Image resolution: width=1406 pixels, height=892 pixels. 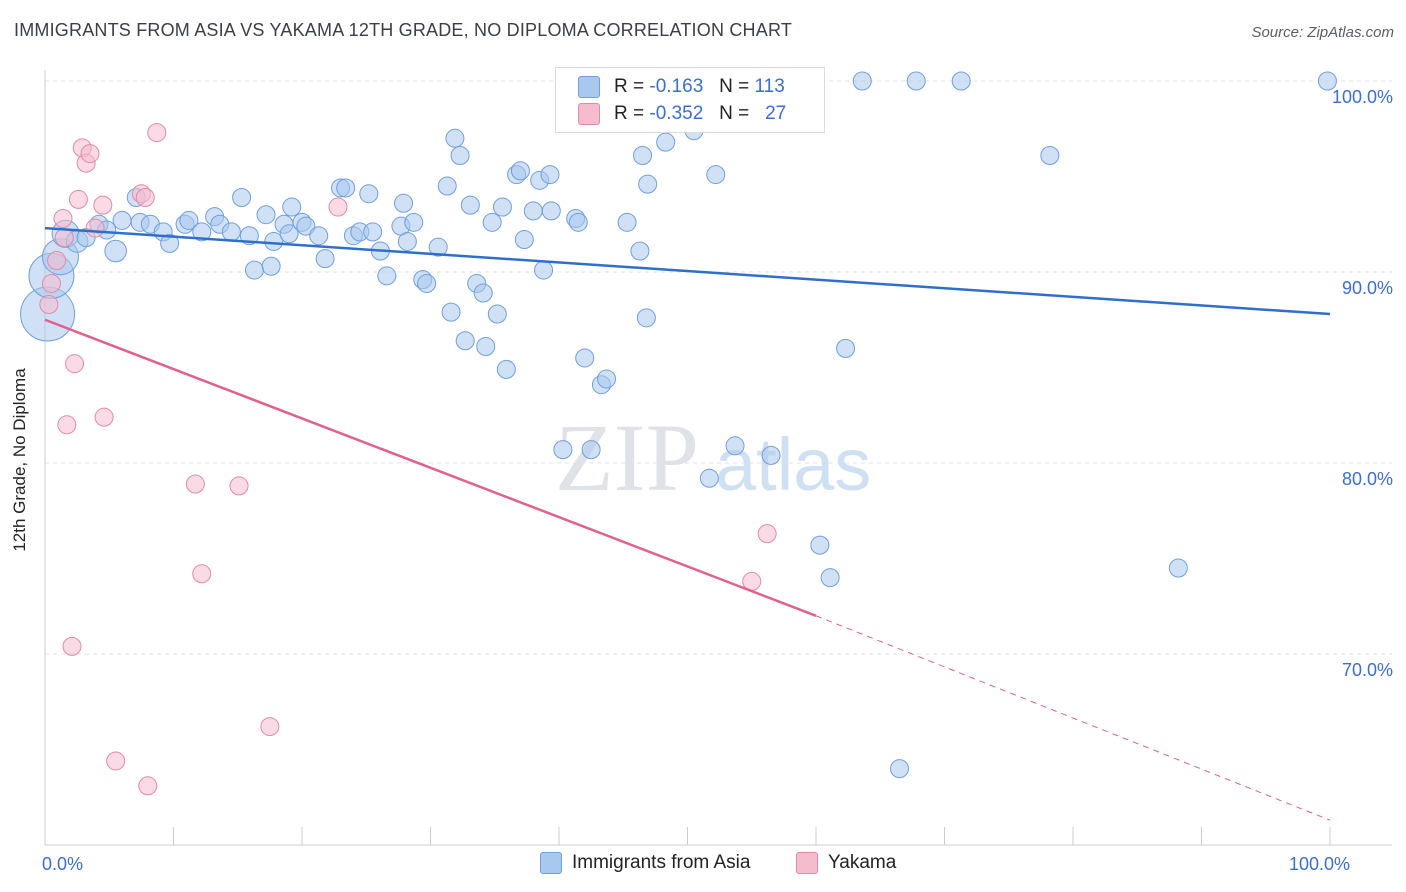 What do you see at coordinates (690, 100) in the screenshot?
I see `stats-legend: R = -0.163 N = 113 R = -0.352 N = 27` at bounding box center [690, 100].